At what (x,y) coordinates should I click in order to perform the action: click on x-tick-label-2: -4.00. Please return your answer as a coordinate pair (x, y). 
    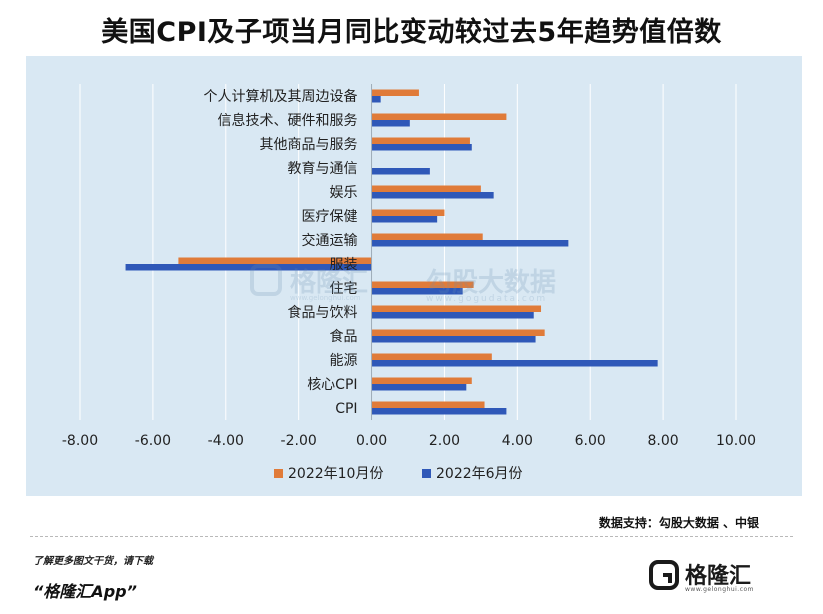
    Looking at the image, I should click on (226, 441).